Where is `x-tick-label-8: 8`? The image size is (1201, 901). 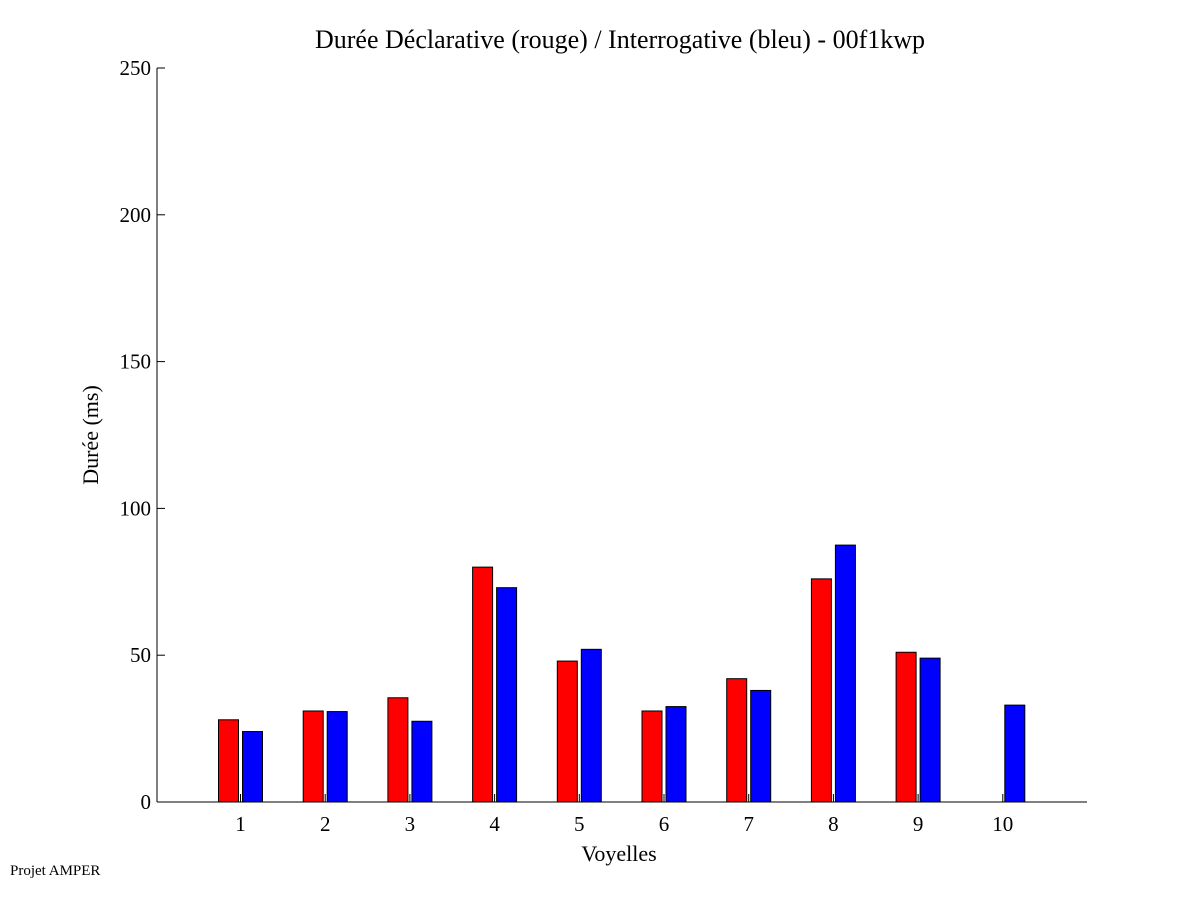 x-tick-label-8: 8 is located at coordinates (833, 824).